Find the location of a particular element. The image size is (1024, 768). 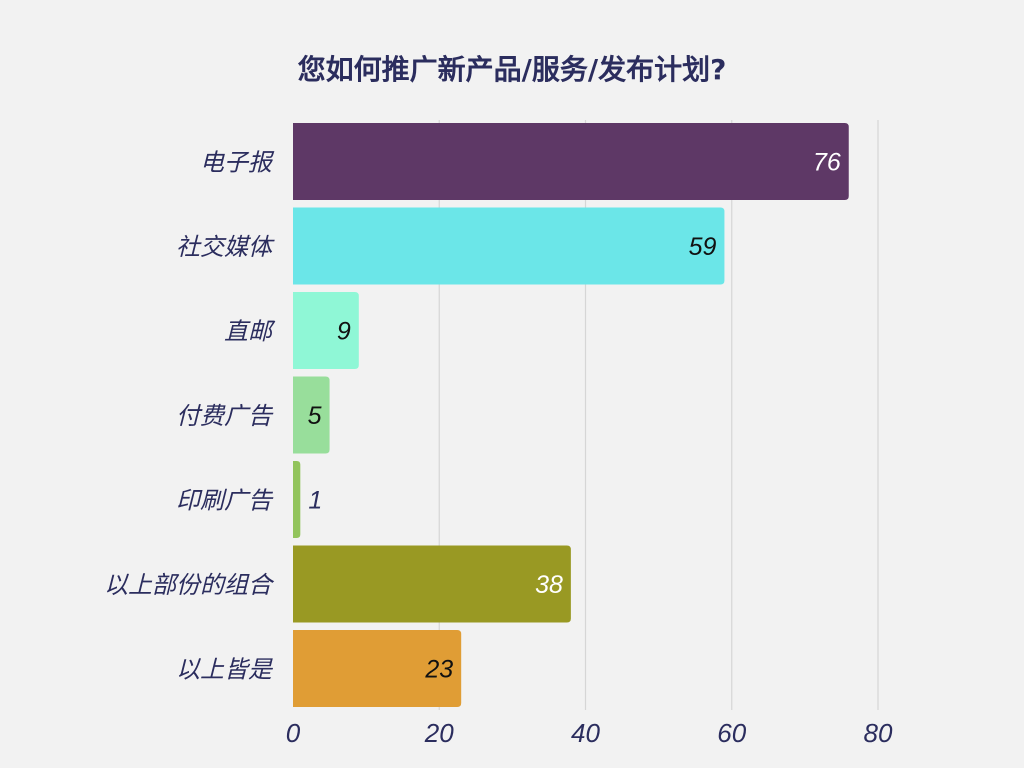

x-tick-label: 80 is located at coordinates (878, 733).